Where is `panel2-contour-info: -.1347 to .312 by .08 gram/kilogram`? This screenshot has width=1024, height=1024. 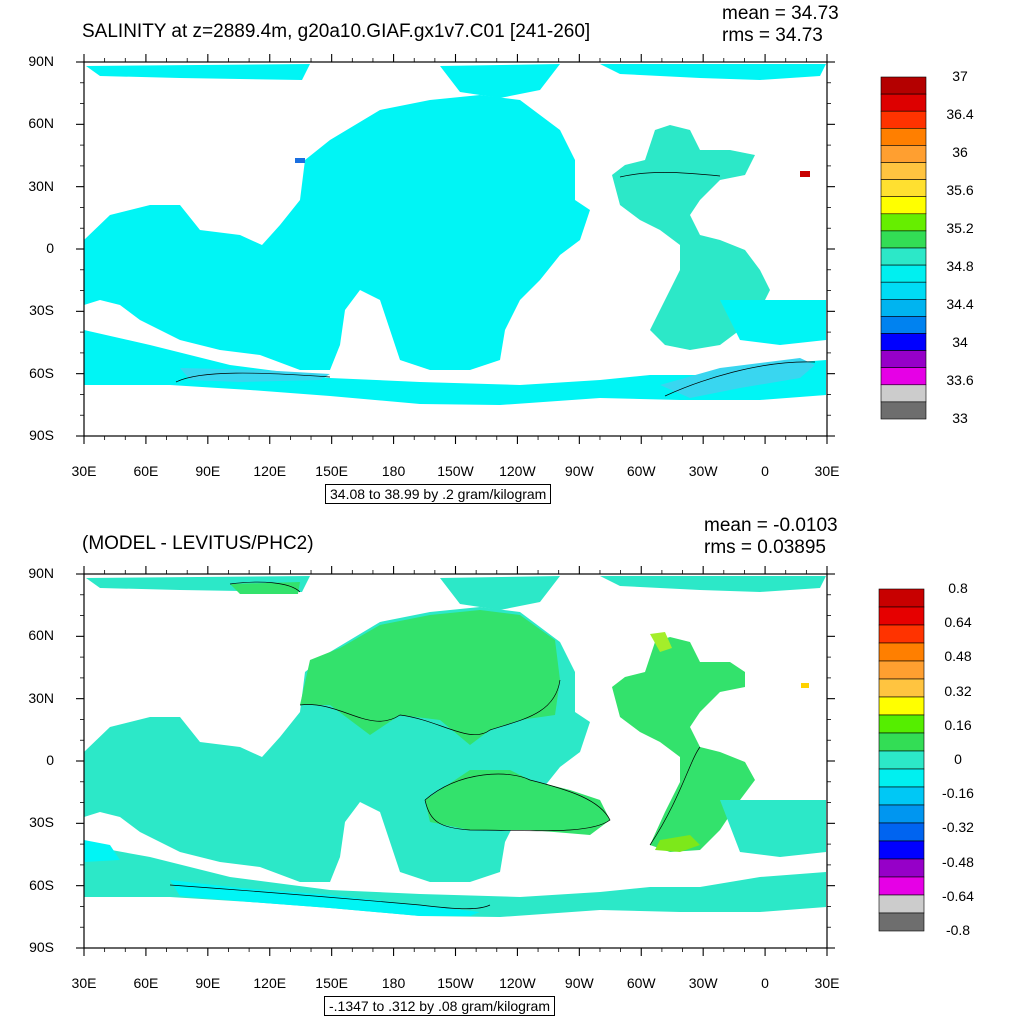 panel2-contour-info: -.1347 to .312 by .08 gram/kilogram is located at coordinates (440, 1006).